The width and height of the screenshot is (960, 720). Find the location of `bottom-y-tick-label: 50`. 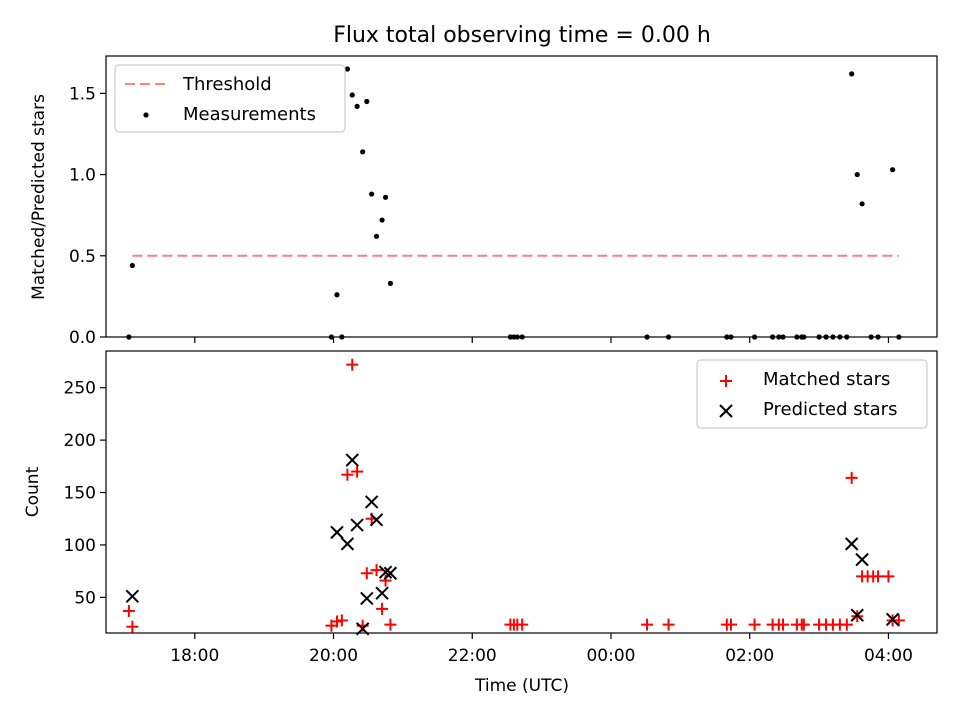

bottom-y-tick-label: 50 is located at coordinates (85, 598).